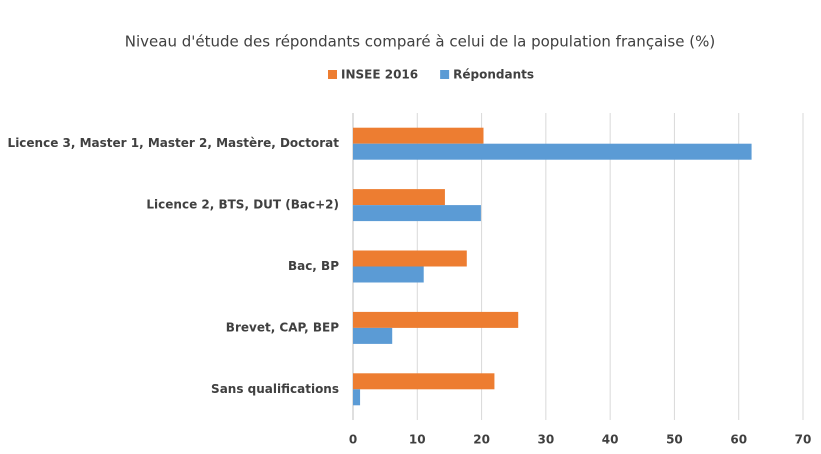 Image resolution: width=821 pixels, height=454 pixels. What do you see at coordinates (493, 75) in the screenshot?
I see `legend-label: Répondants` at bounding box center [493, 75].